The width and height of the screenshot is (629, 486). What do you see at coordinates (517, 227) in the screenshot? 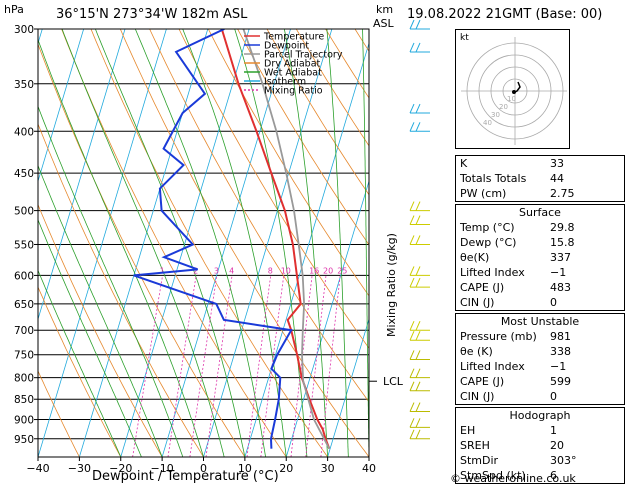
I see `surface-row: Temp (°C) 29.8` at bounding box center [517, 227].